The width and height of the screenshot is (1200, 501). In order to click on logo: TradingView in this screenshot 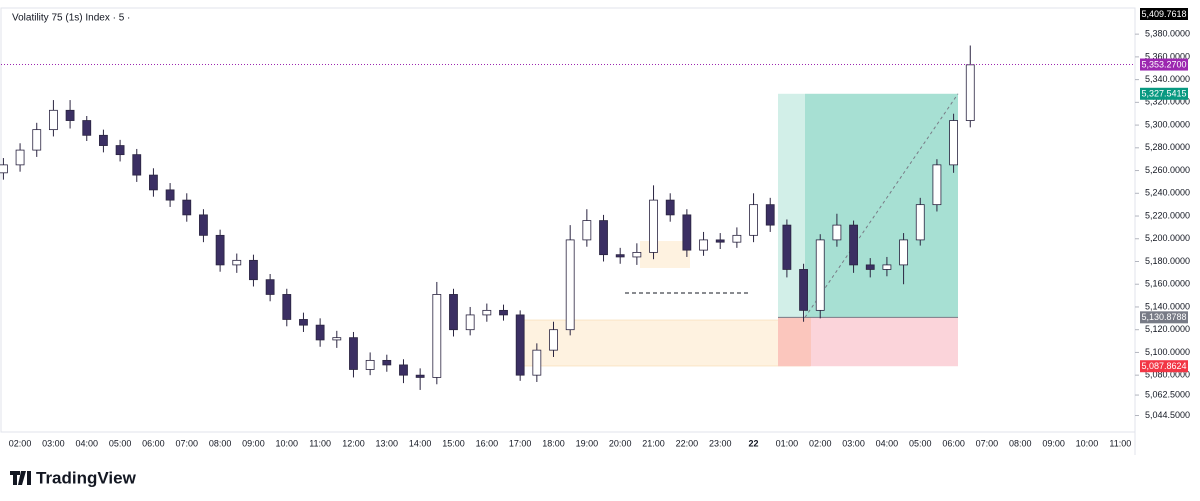, I will do `click(73, 477)`.